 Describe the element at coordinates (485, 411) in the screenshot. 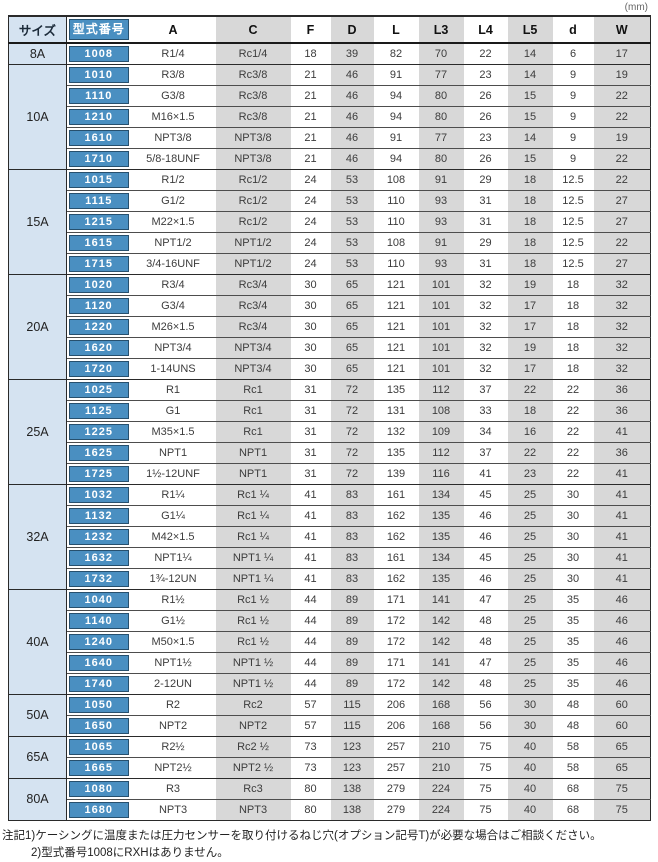

I see `cell-L4: 33` at that location.